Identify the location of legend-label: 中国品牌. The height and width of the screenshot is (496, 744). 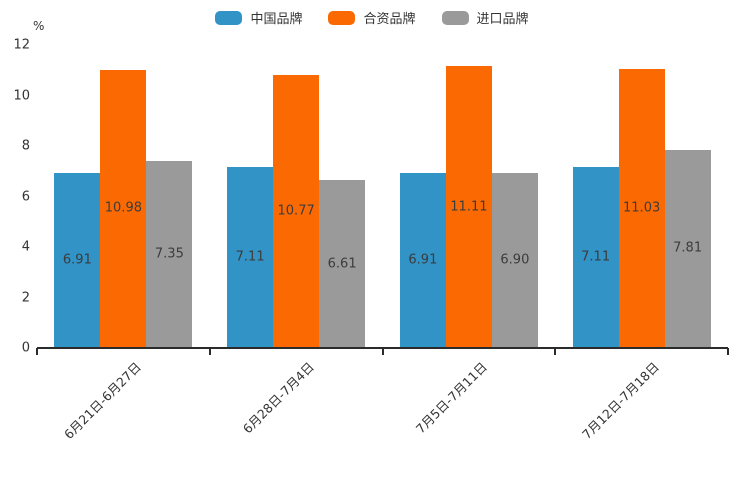
(276, 19).